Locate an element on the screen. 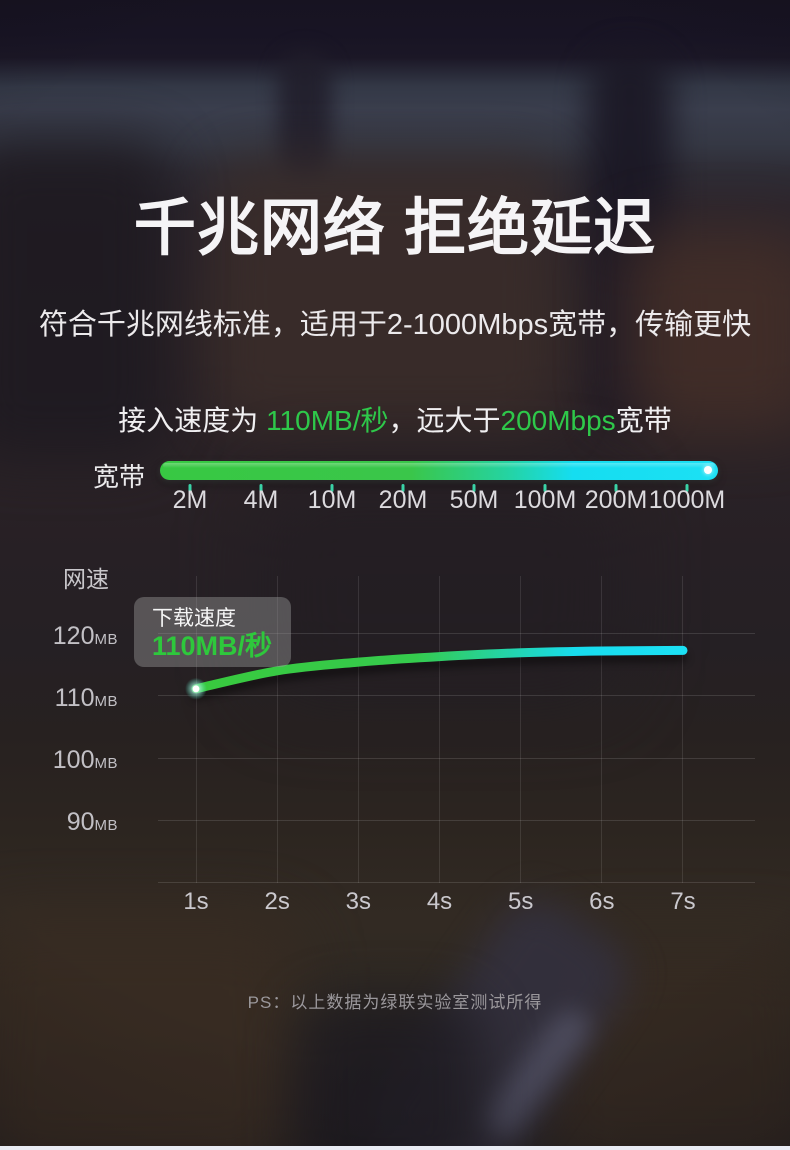 Image resolution: width=790 pixels, height=1150 pixels. bandwidth-tick-label: 2M is located at coordinates (190, 500).